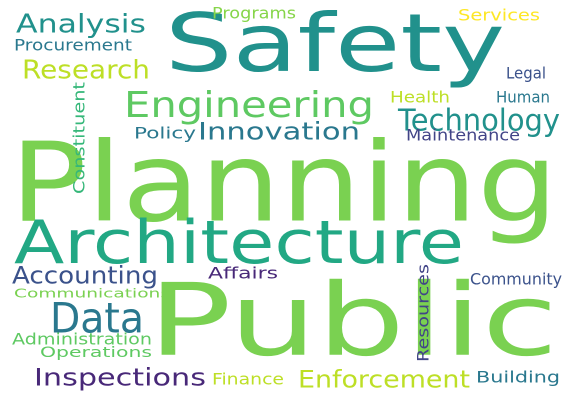 The image size is (572, 406). What do you see at coordinates (243, 273) in the screenshot?
I see `word-affairs: Affairs` at bounding box center [243, 273].